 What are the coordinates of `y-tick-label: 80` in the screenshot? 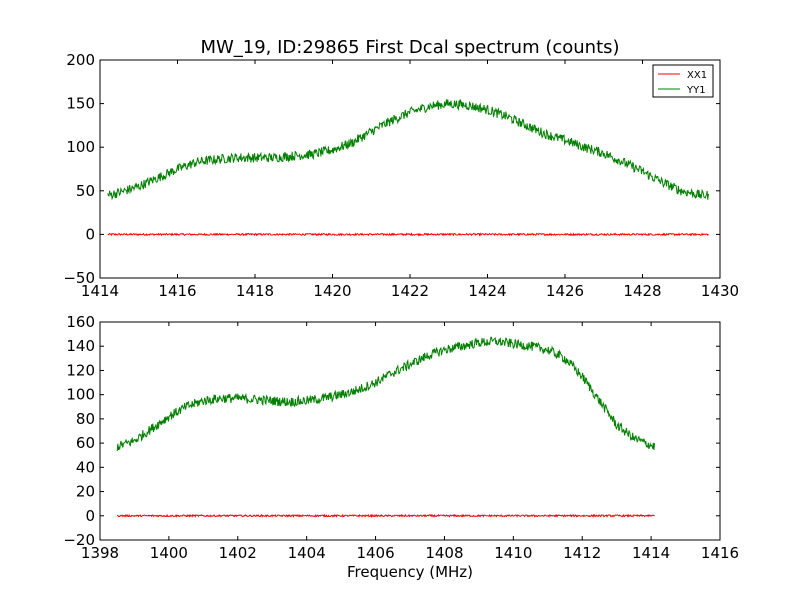 It's located at (85, 419).